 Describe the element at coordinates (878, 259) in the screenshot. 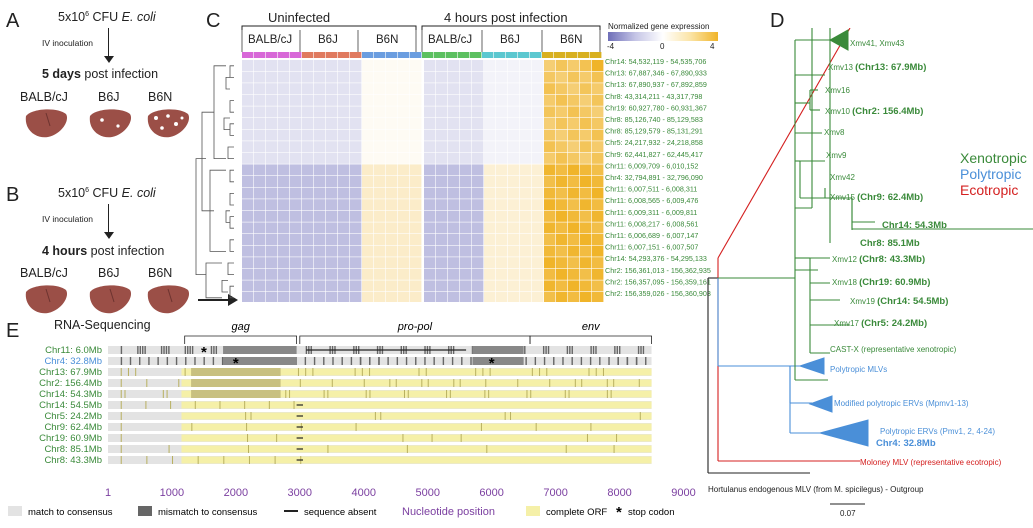

I see `tree-tip-label: Xmv12 (Chr8: 43.3Mb)` at that location.